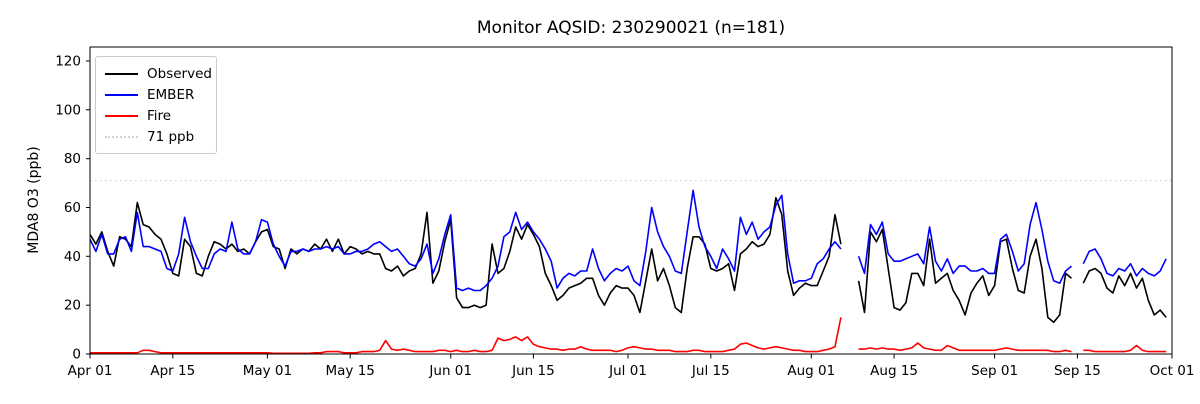 This screenshot has width=1200, height=404. I want to click on legend-item-ember: EMBER, so click(156, 94).